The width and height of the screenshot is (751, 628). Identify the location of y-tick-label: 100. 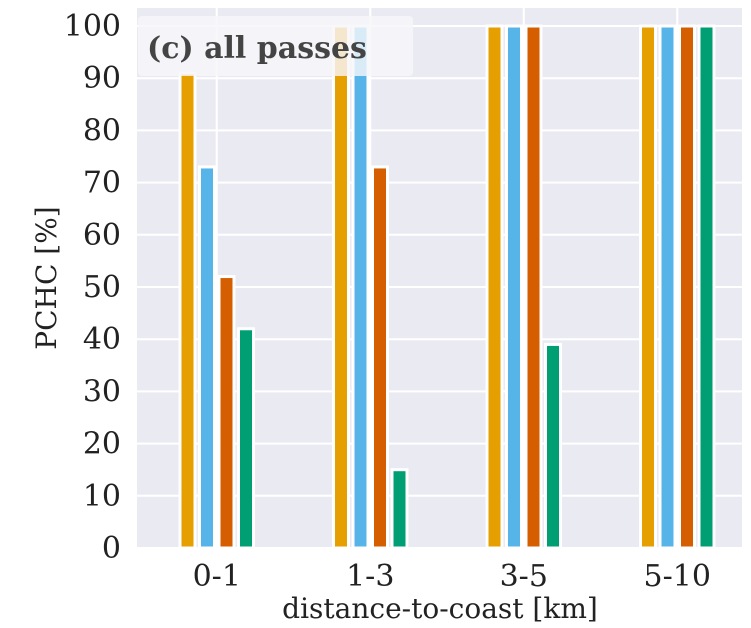
(92, 26).